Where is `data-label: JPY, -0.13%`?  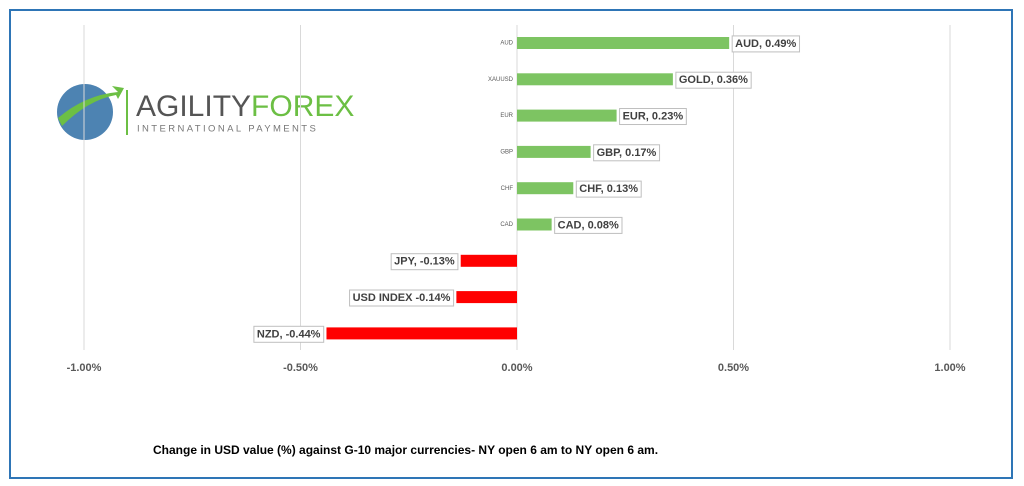 data-label: JPY, -0.13% is located at coordinates (424, 262).